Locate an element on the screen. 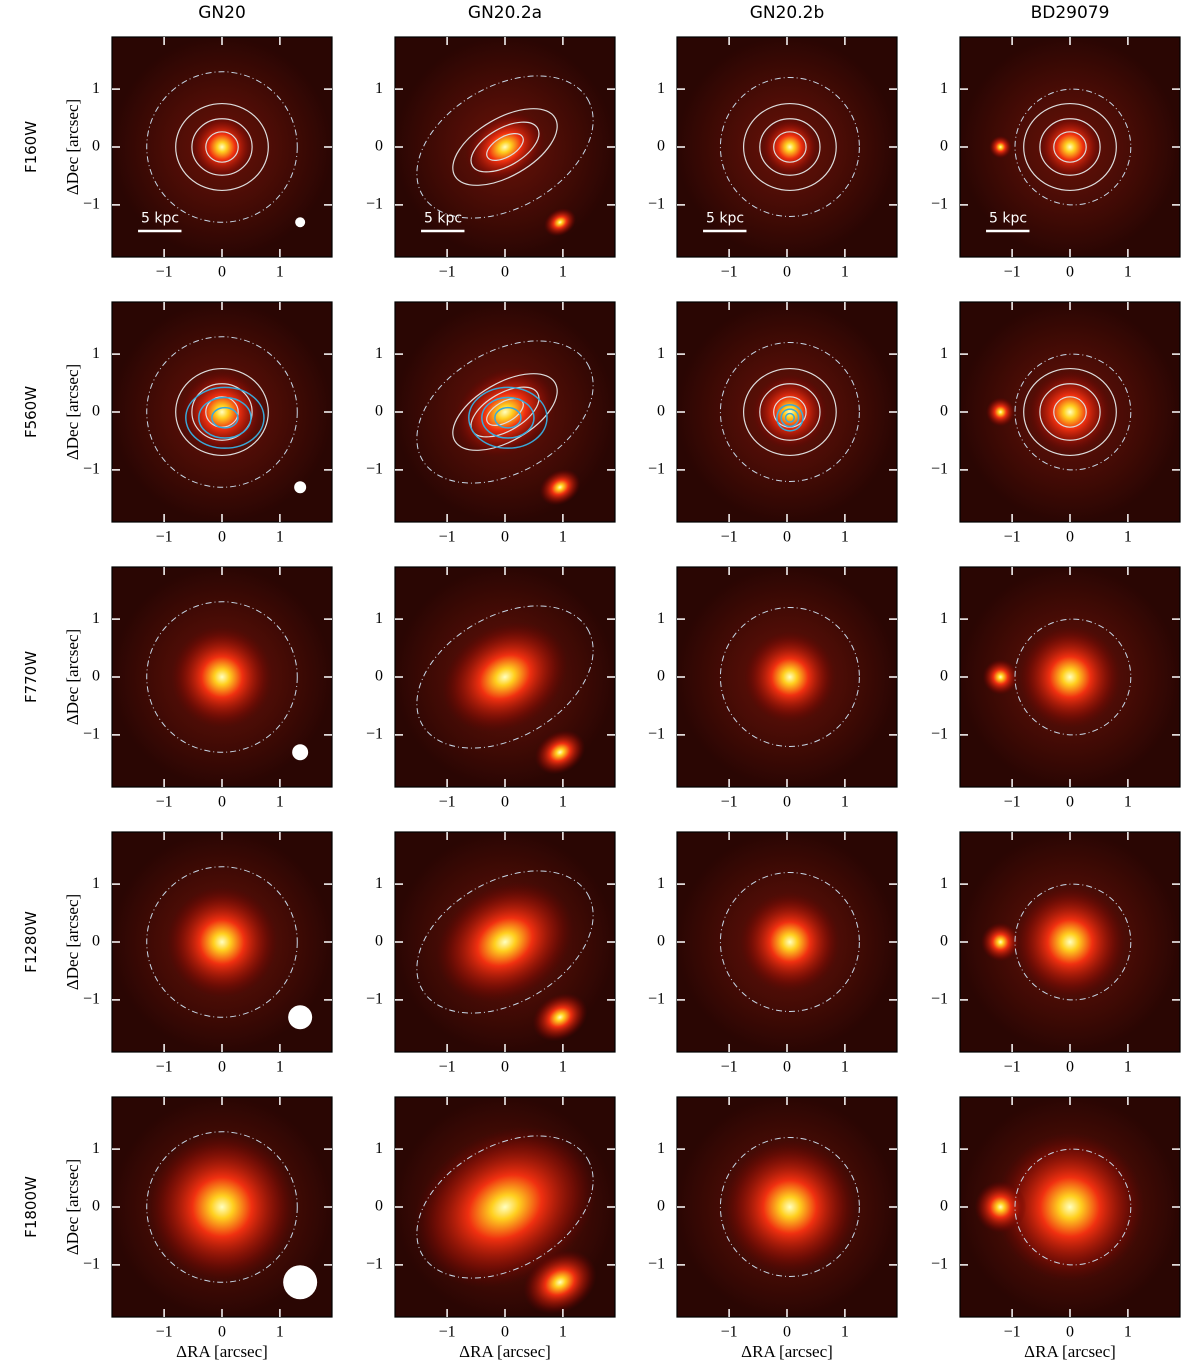  row-label: F560W is located at coordinates (31, 412).